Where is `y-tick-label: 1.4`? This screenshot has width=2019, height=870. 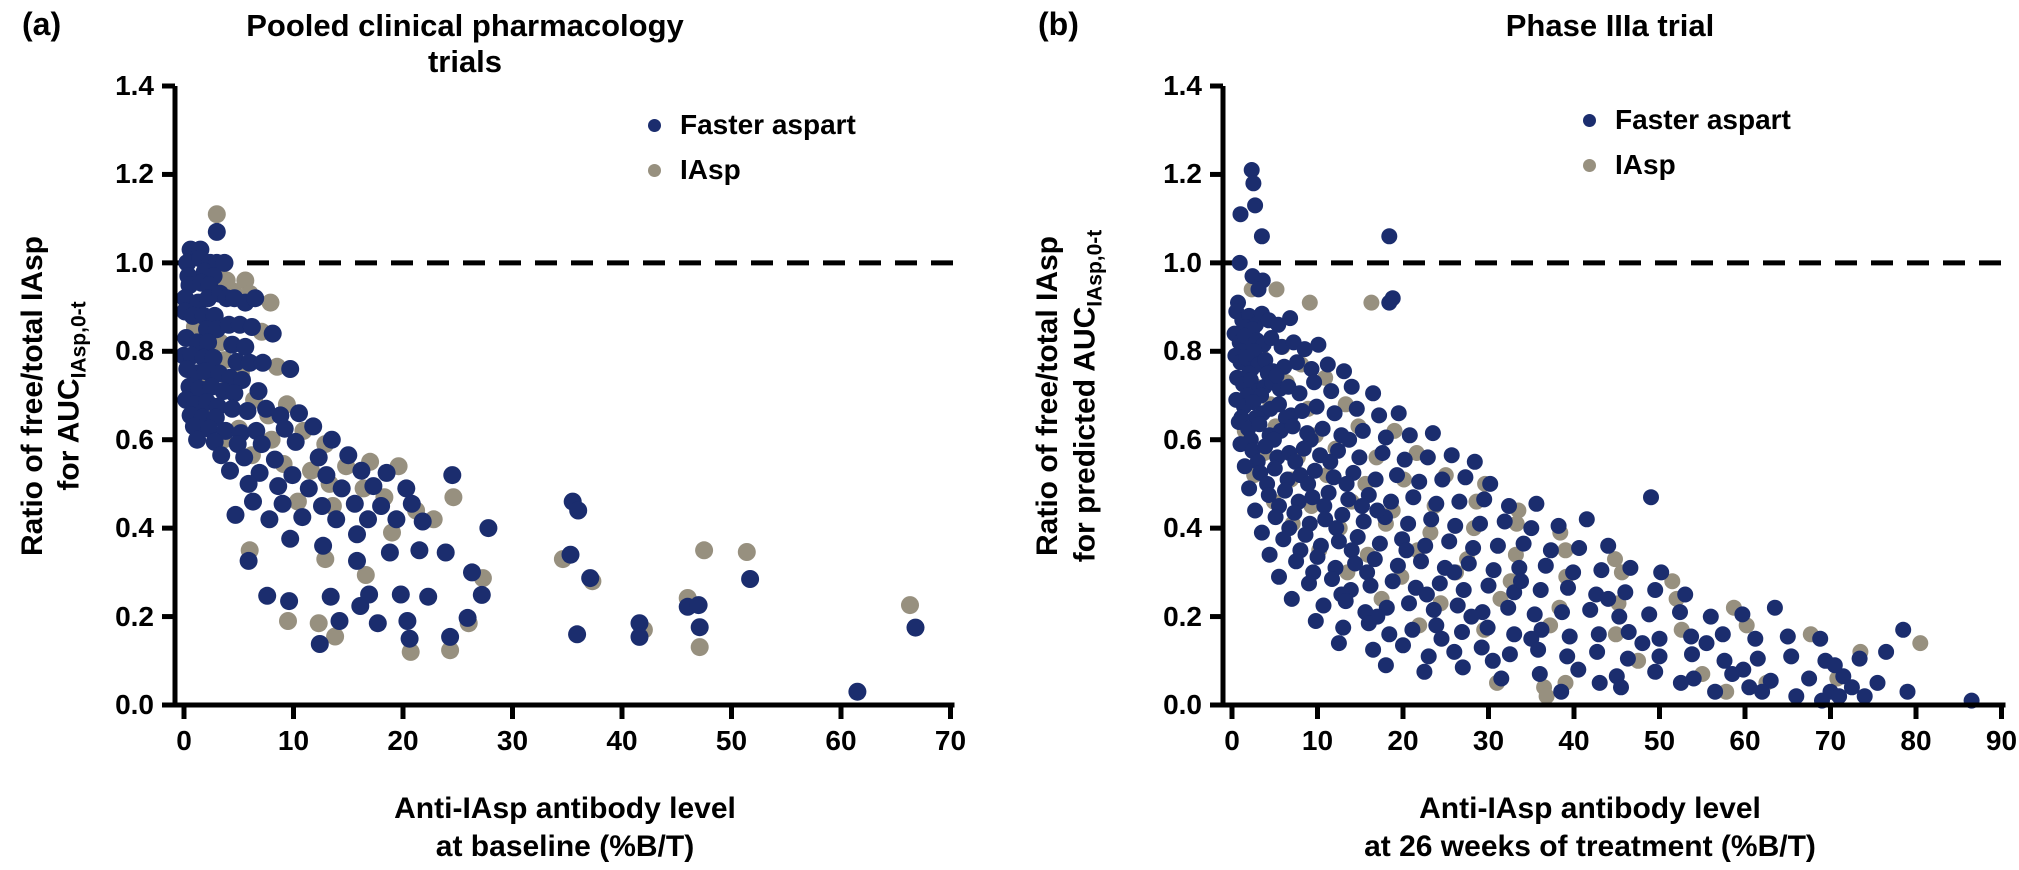 y-tick-label: 1.4 is located at coordinates (1182, 85).